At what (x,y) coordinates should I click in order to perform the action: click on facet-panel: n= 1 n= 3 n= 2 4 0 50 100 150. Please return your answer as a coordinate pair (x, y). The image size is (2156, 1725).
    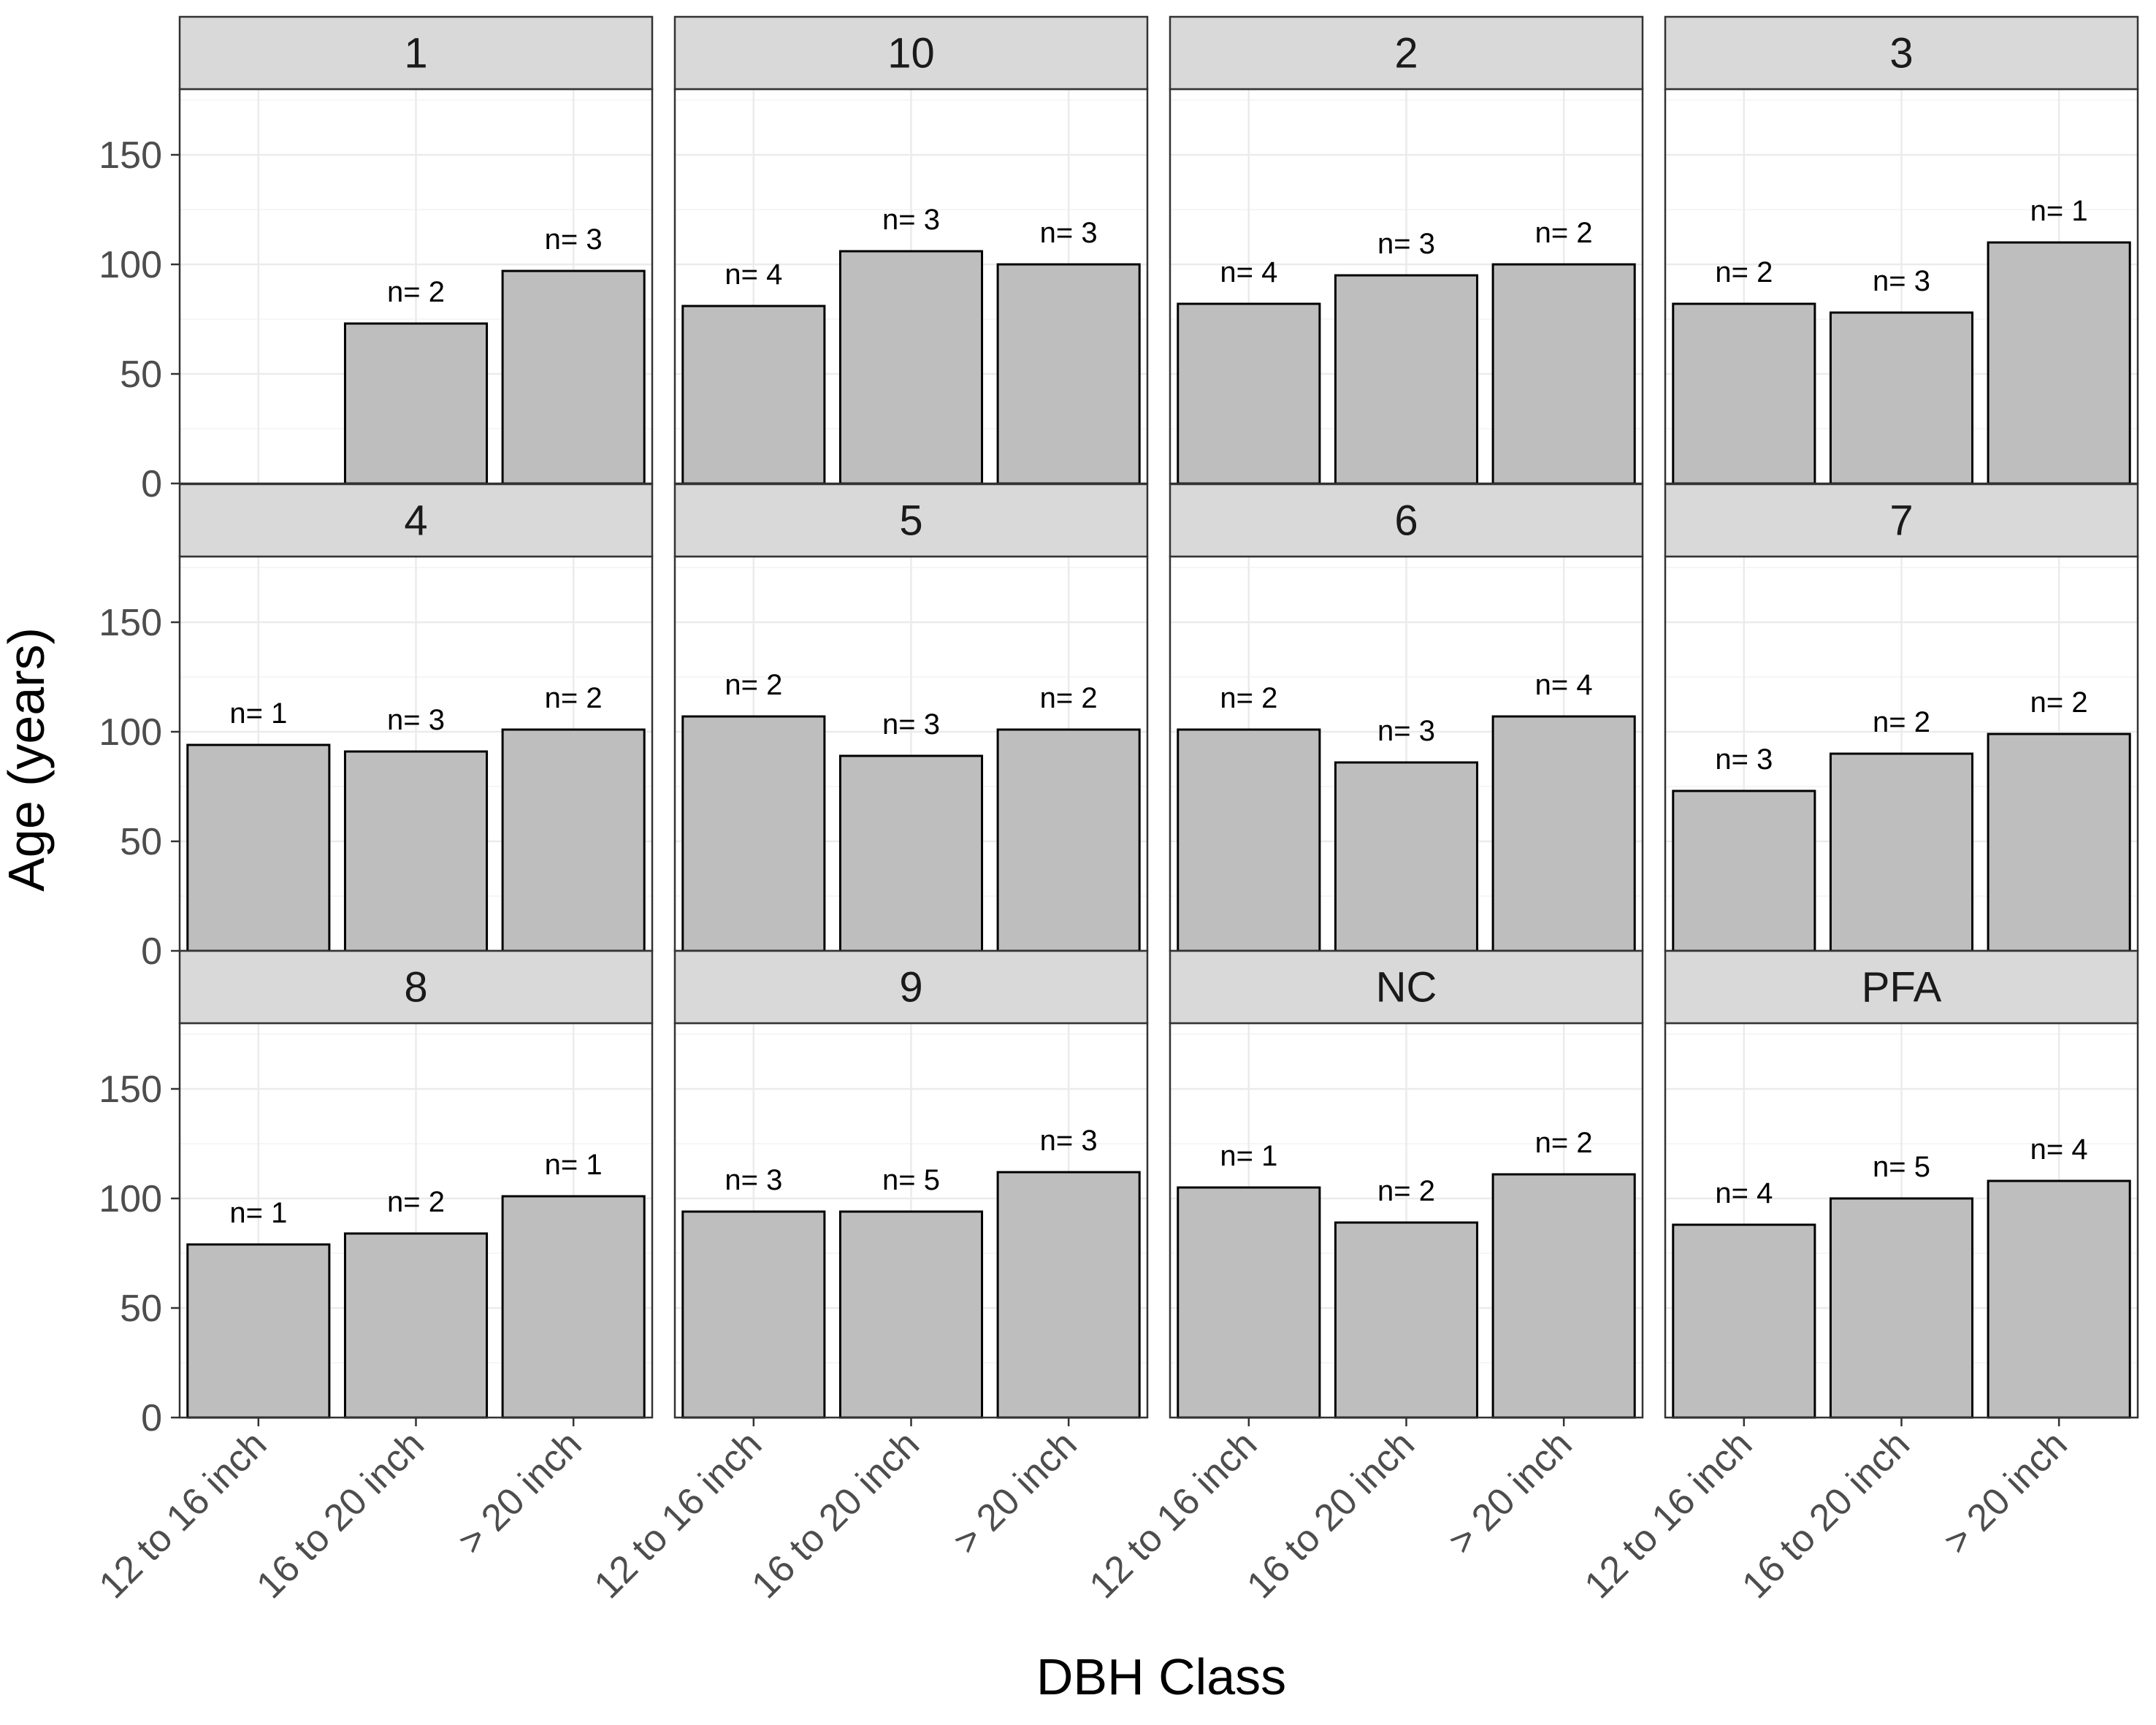
    Looking at the image, I should click on (377, 728).